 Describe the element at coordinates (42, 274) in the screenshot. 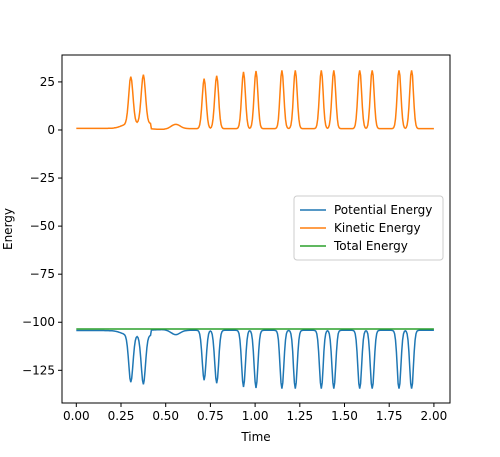

I see `y-tick-label: −75` at that location.